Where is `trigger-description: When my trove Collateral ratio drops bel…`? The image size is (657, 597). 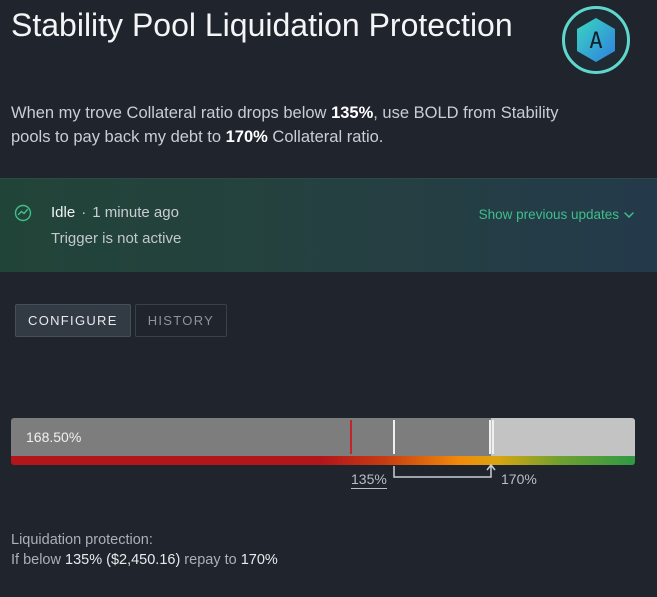
trigger-description: When my trove Collateral ratio drops bel… is located at coordinates (285, 125).